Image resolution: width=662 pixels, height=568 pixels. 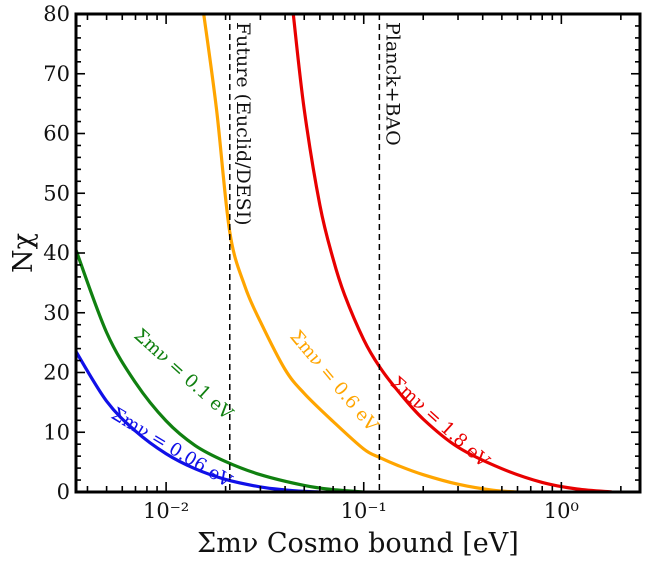 What do you see at coordinates (56, 14) in the screenshot?
I see `y-tick-label-8: 80` at bounding box center [56, 14].